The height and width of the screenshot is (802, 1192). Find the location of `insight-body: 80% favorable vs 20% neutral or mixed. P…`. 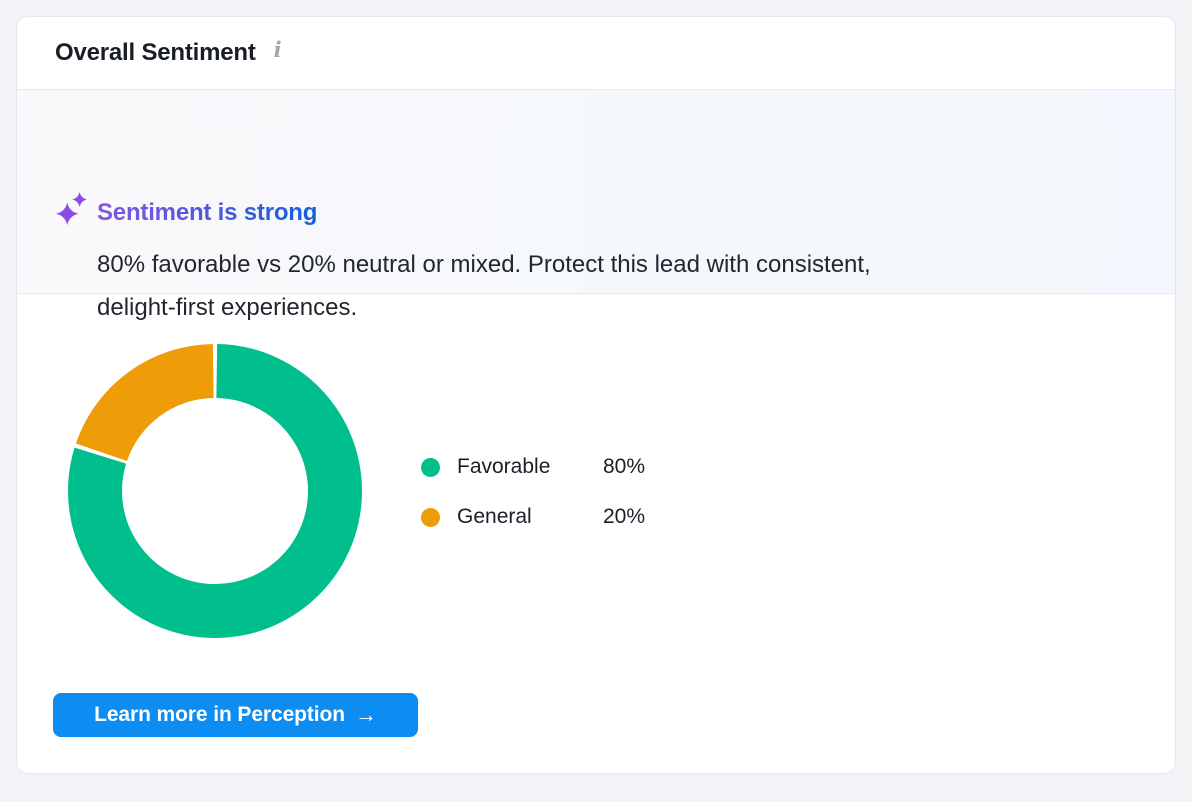

insight-body: 80% favorable vs 20% neutral or mixed. P… is located at coordinates (617, 286).